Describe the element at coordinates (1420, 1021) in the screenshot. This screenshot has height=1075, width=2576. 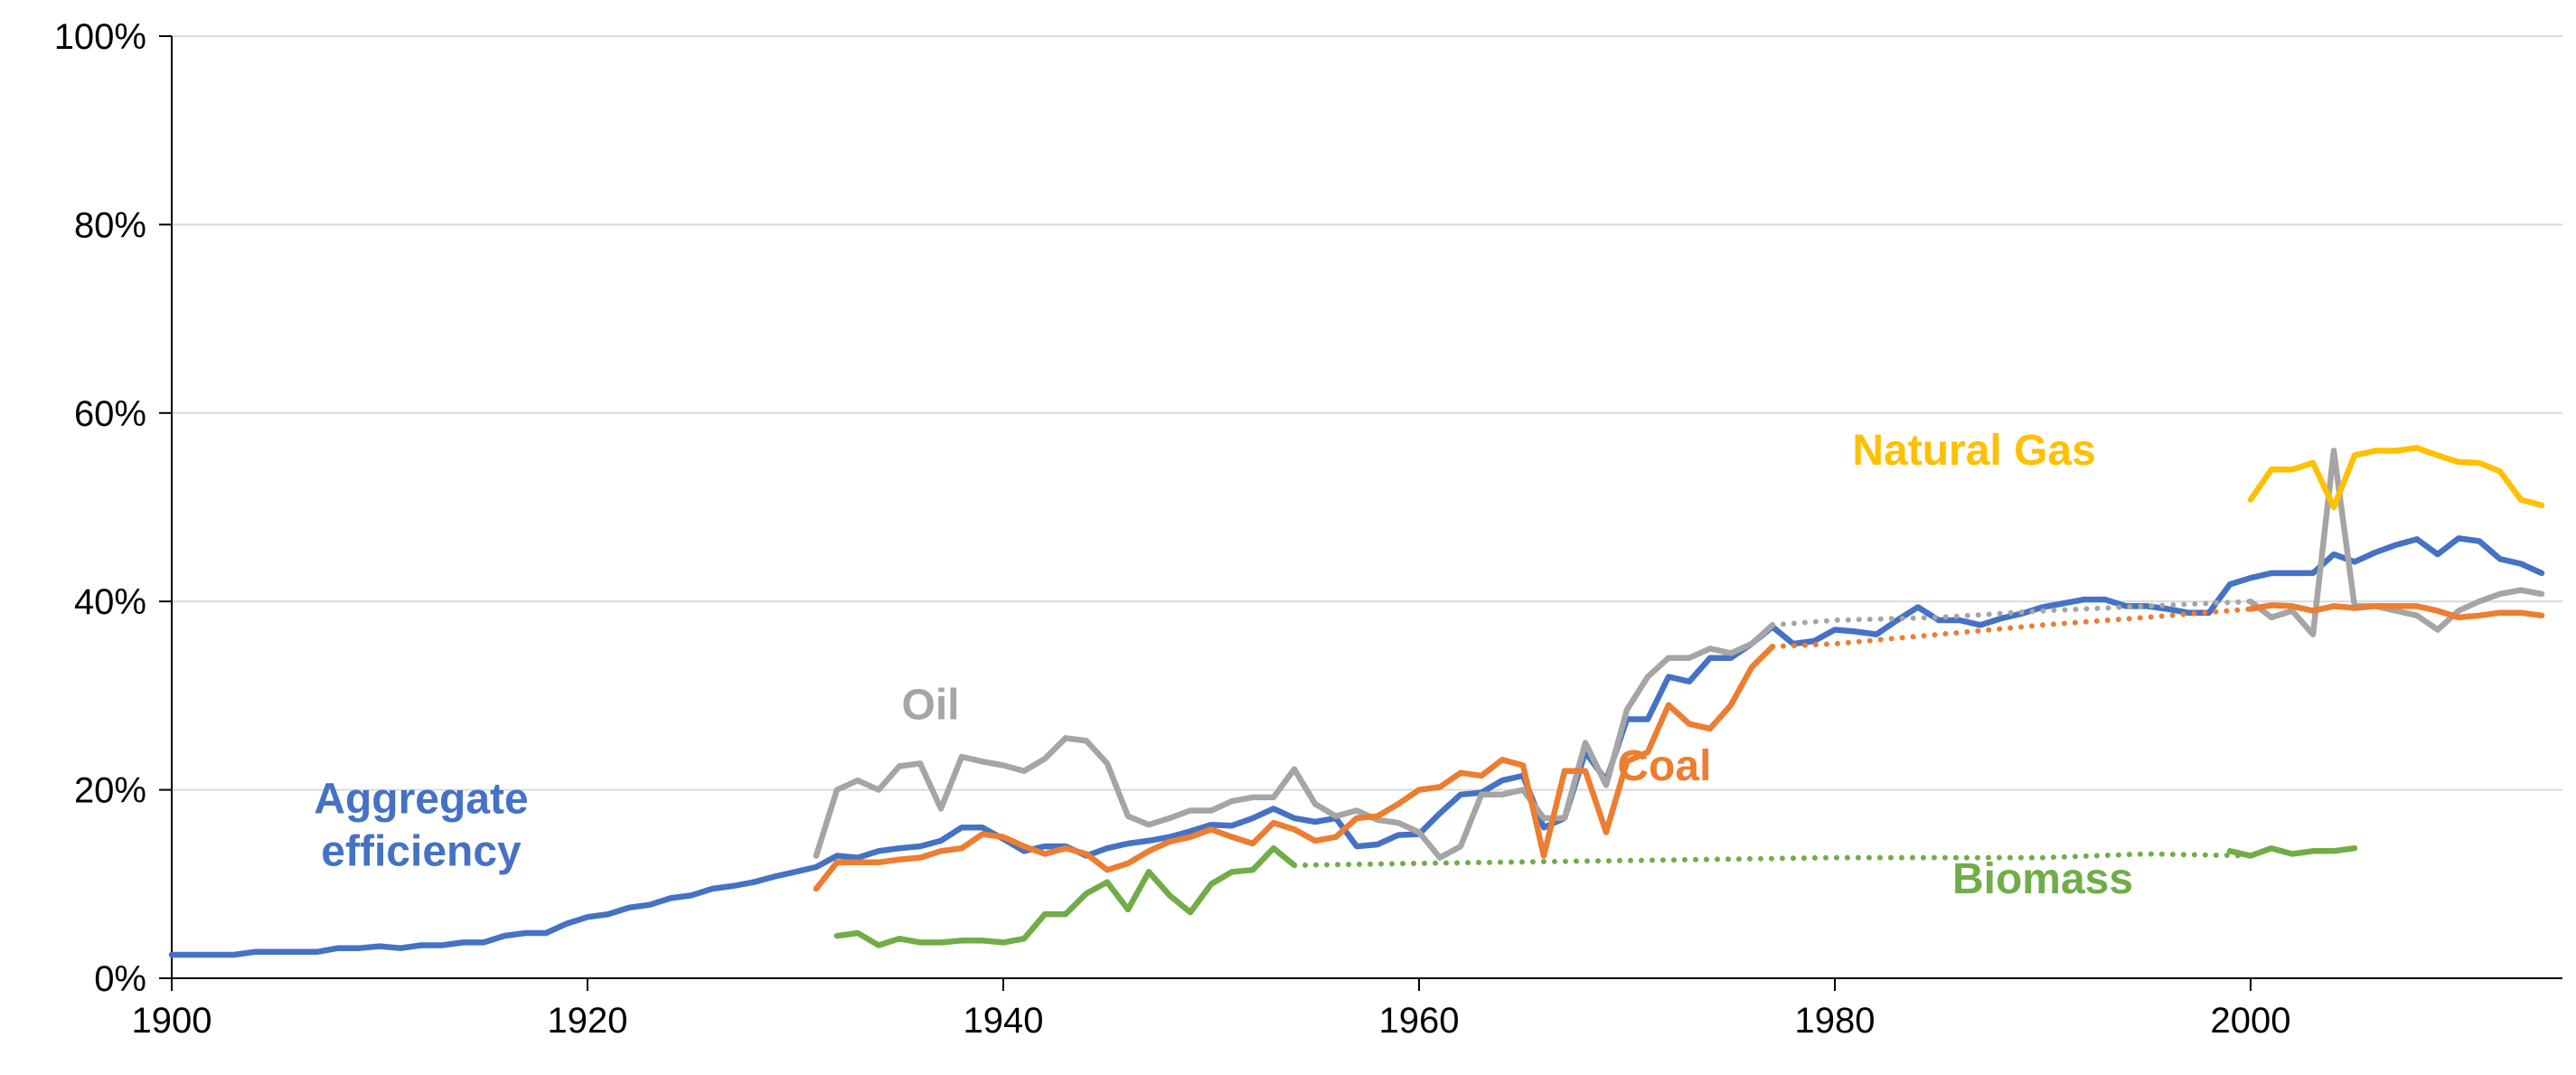
I see `x-tick-label: 1960` at that location.